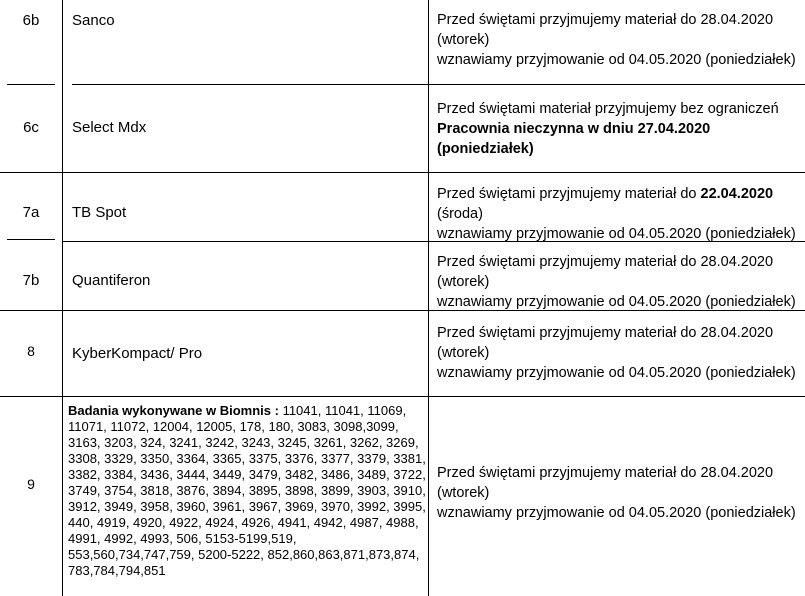  I want to click on row-name-quantiferon: Quantiferon, so click(111, 280).